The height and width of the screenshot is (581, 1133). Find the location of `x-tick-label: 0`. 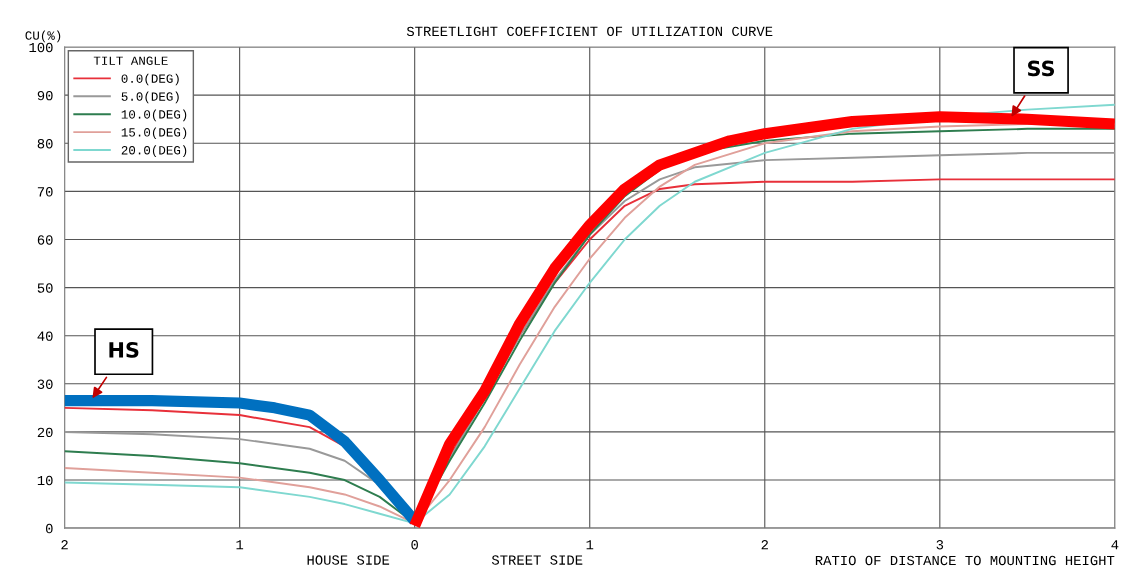

x-tick-label: 0 is located at coordinates (414, 545).